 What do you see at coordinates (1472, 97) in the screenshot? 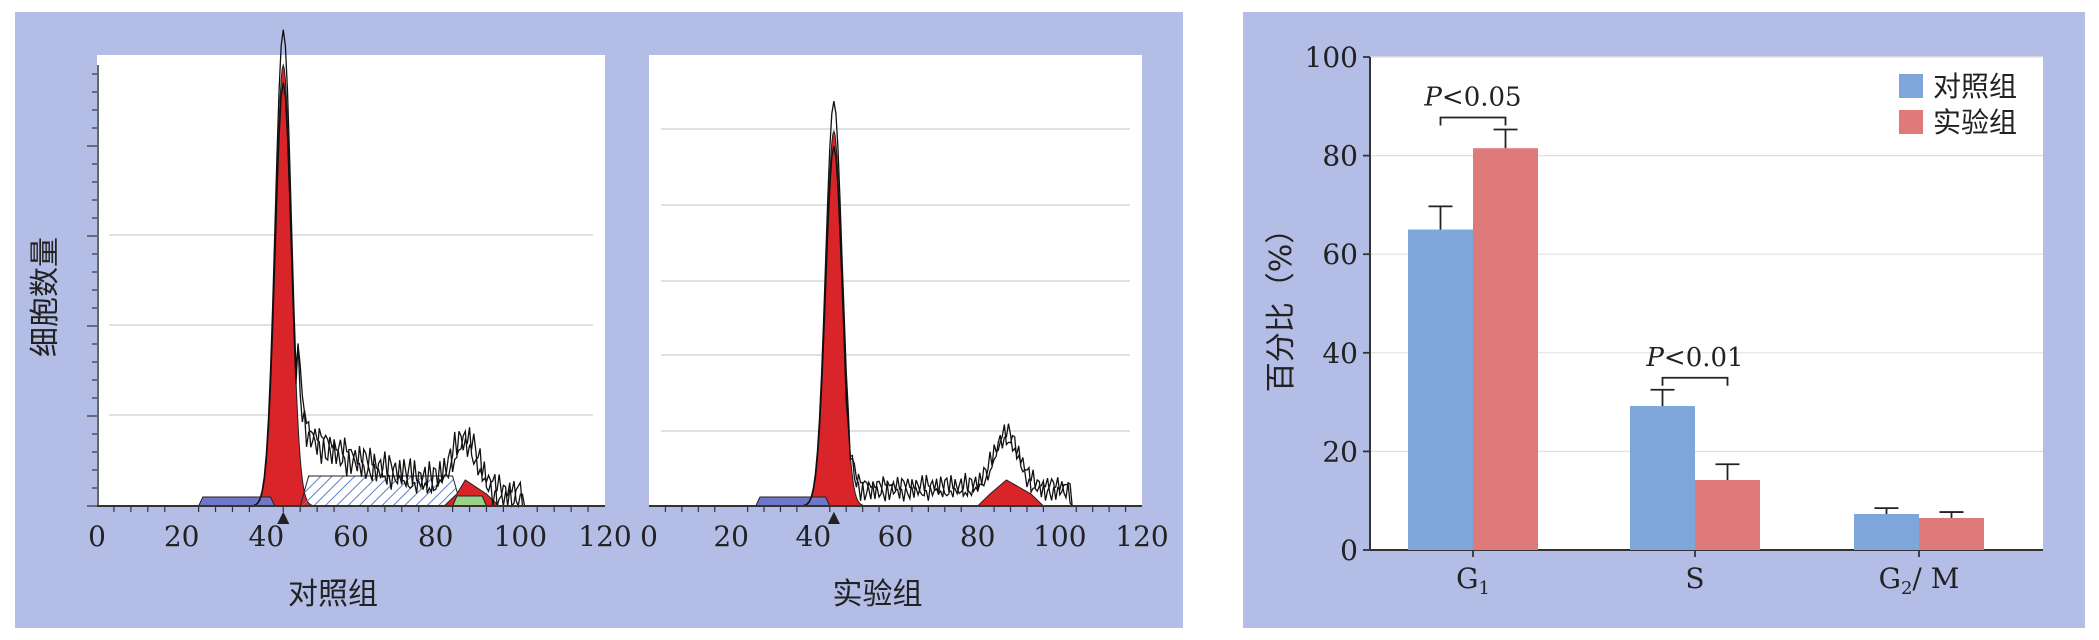
I see `significance-label: P<0.05` at bounding box center [1472, 97].